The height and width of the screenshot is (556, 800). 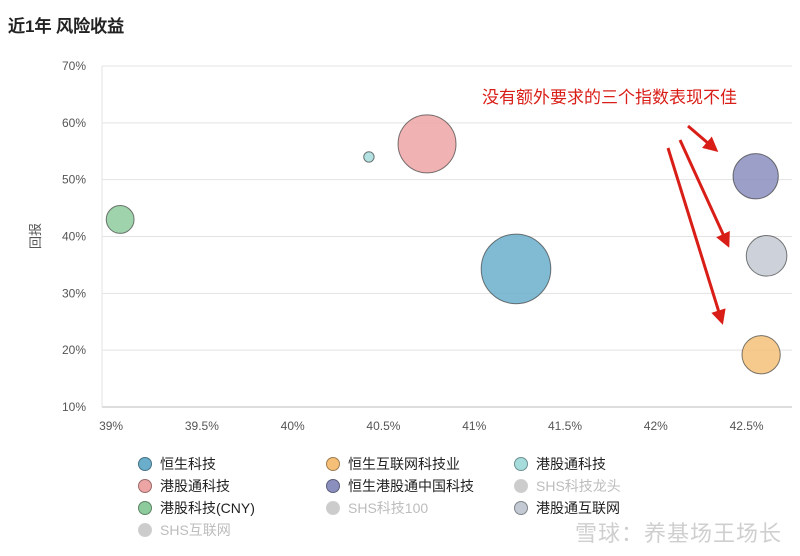 What do you see at coordinates (232, 464) in the screenshot?
I see `legend-item: 恒生科技` at bounding box center [232, 464].